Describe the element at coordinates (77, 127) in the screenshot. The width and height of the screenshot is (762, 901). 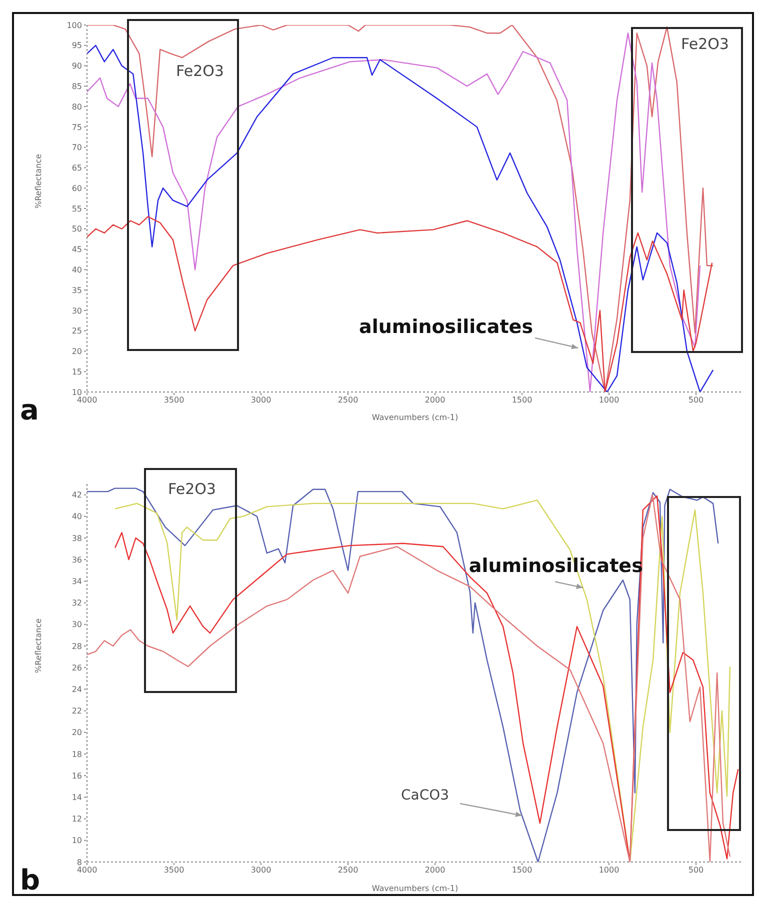
I see `y-tick-label: 75` at that location.